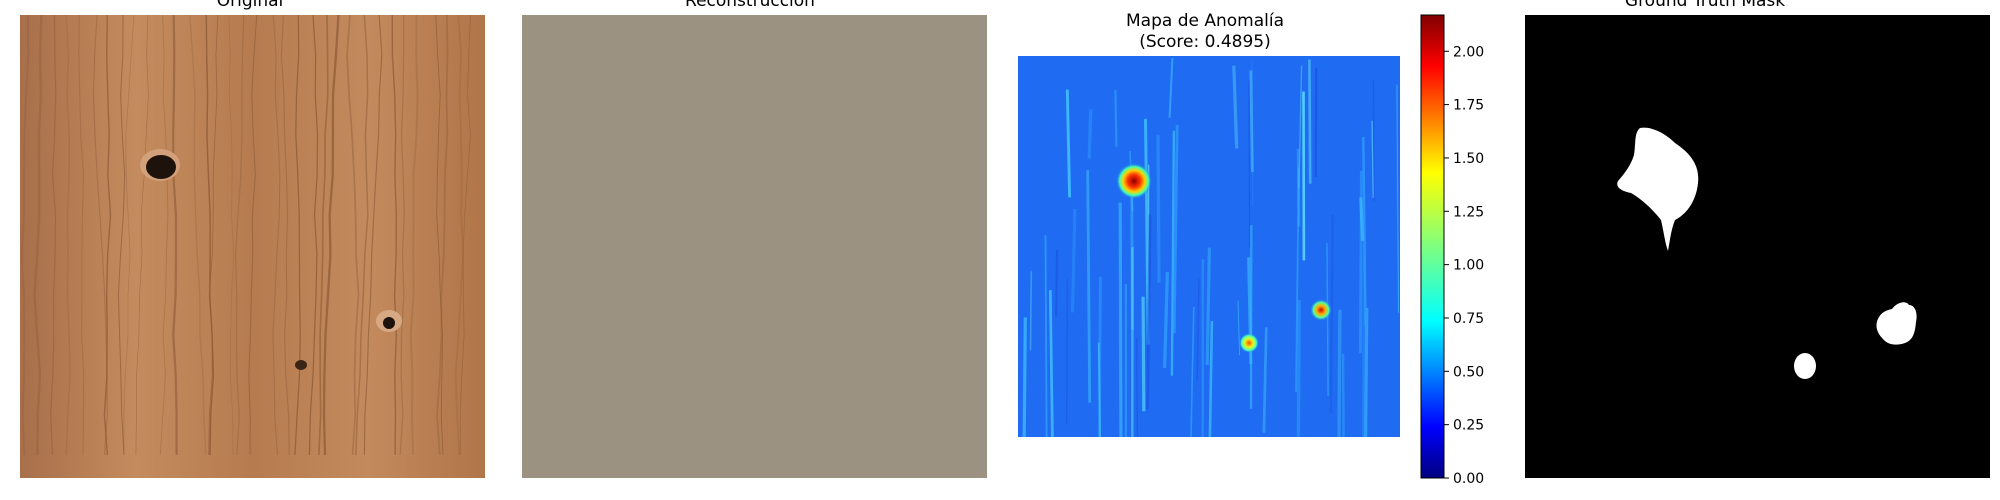 Image resolution: width=2000 pixels, height=500 pixels. I want to click on reconstruction-title: Reconstrucción, so click(750, 5).